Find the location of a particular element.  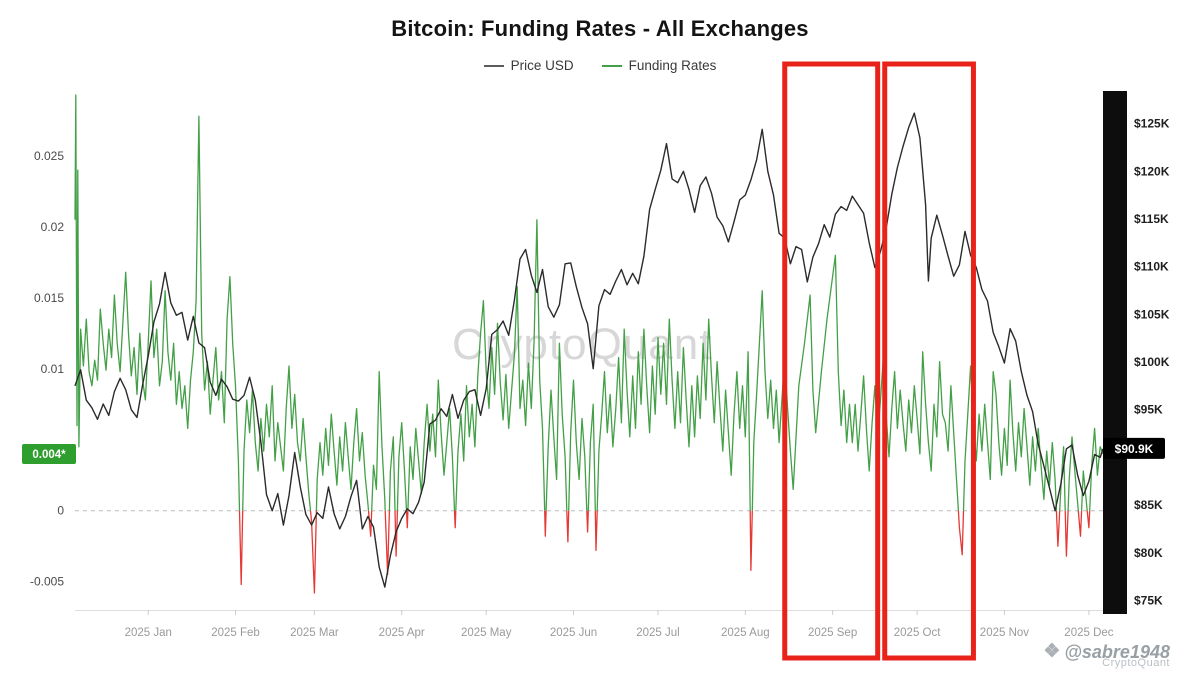

svg-text: 2025 Mar is located at coordinates (314, 633).